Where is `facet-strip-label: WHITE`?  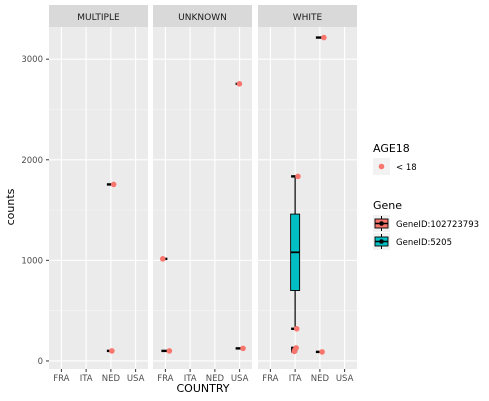
facet-strip-label: WHITE is located at coordinates (308, 18).